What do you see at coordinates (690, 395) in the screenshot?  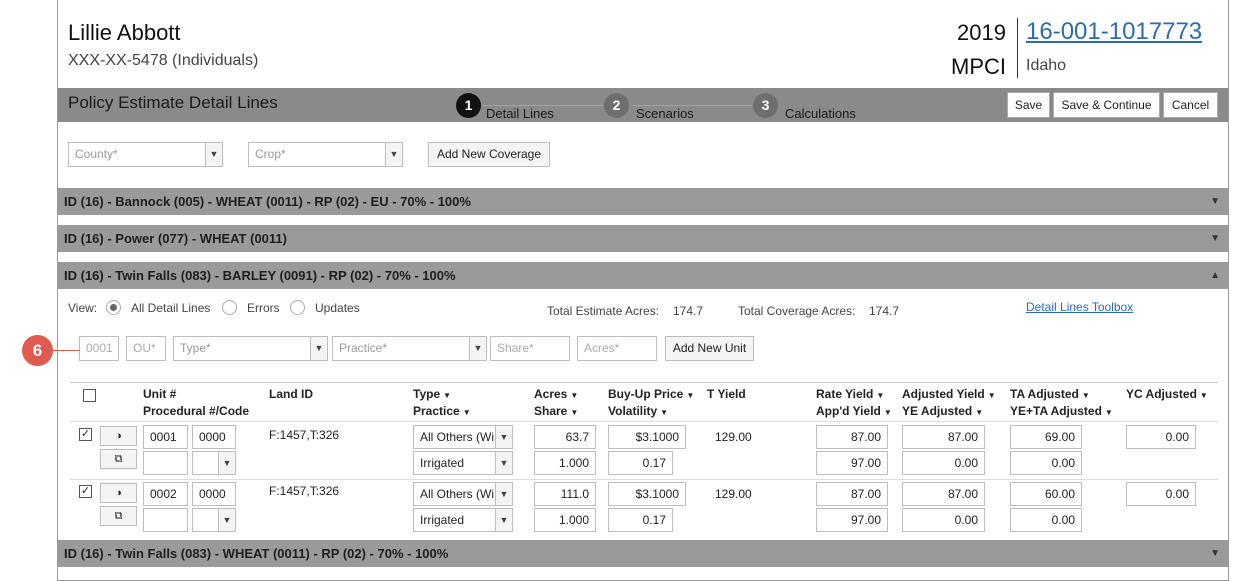 I see `caret-down-icon: ▼` at bounding box center [690, 395].